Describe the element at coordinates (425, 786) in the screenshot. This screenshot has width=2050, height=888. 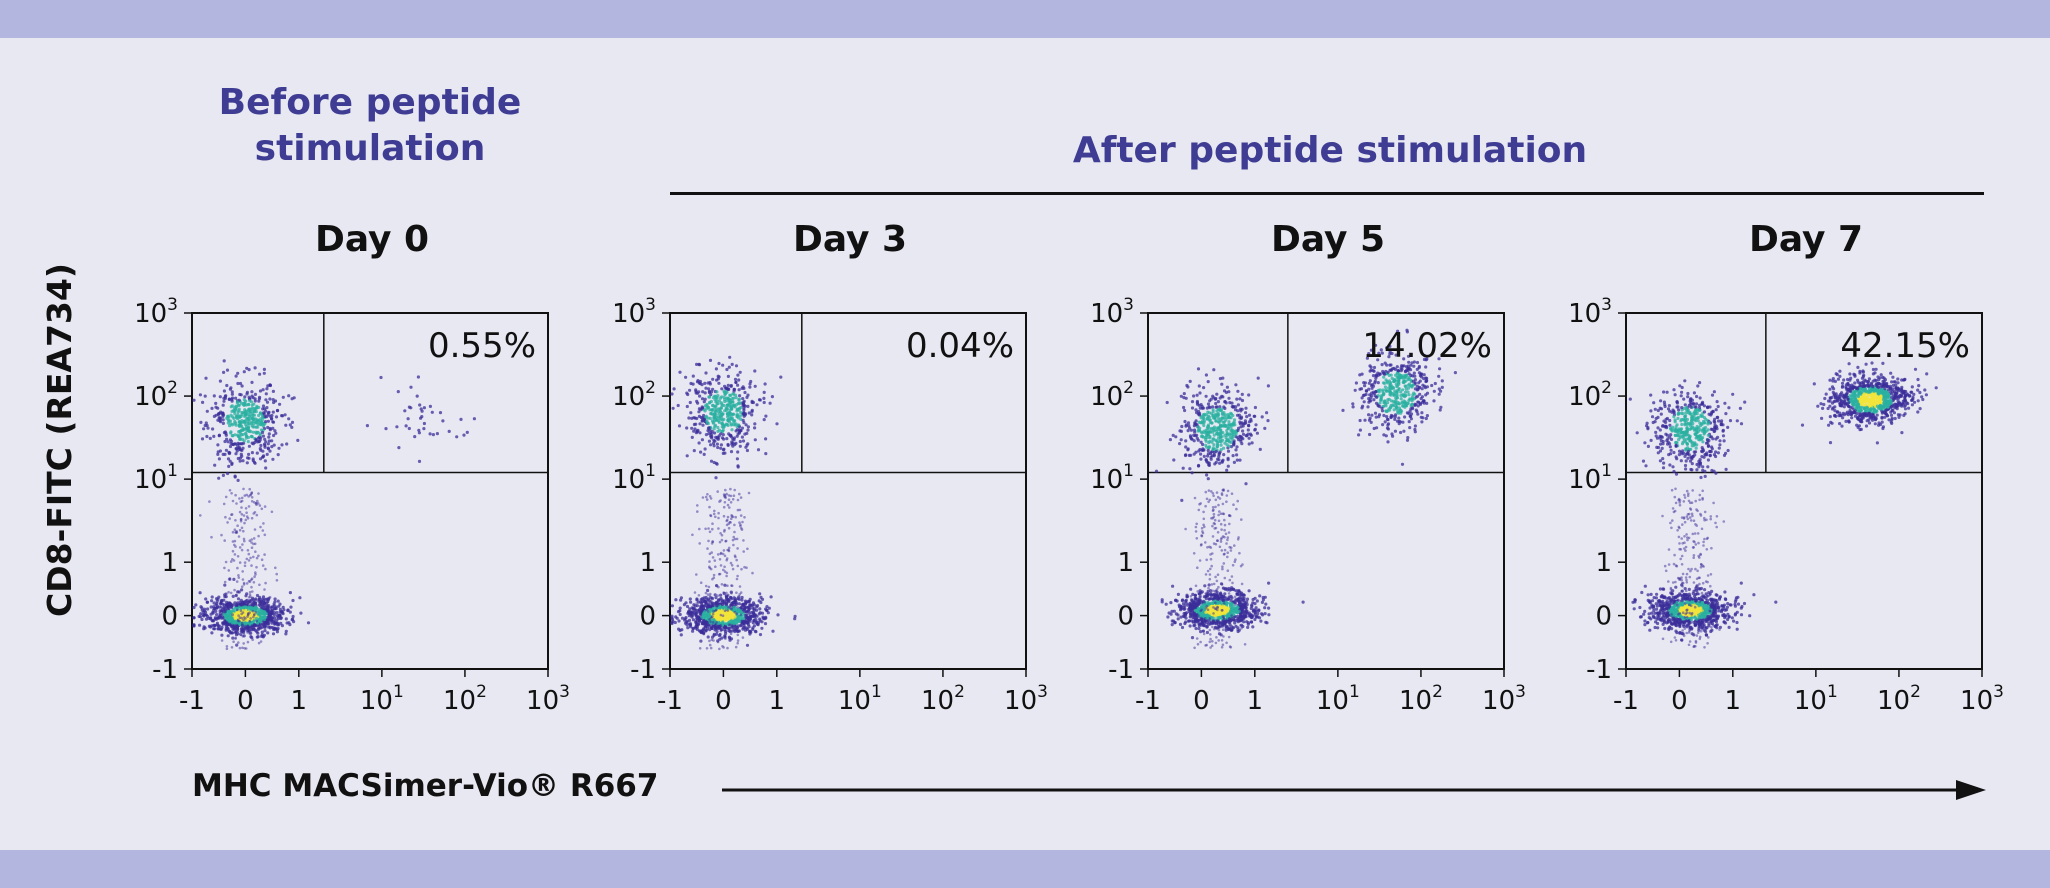
I see `x-axis-label: MHC MACSimer-Vio® R667` at that location.